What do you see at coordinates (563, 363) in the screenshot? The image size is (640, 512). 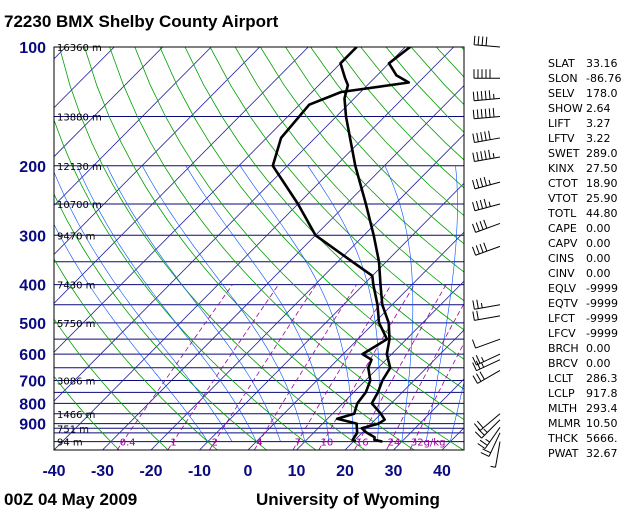 I see `index-key: BRCV` at bounding box center [563, 363].